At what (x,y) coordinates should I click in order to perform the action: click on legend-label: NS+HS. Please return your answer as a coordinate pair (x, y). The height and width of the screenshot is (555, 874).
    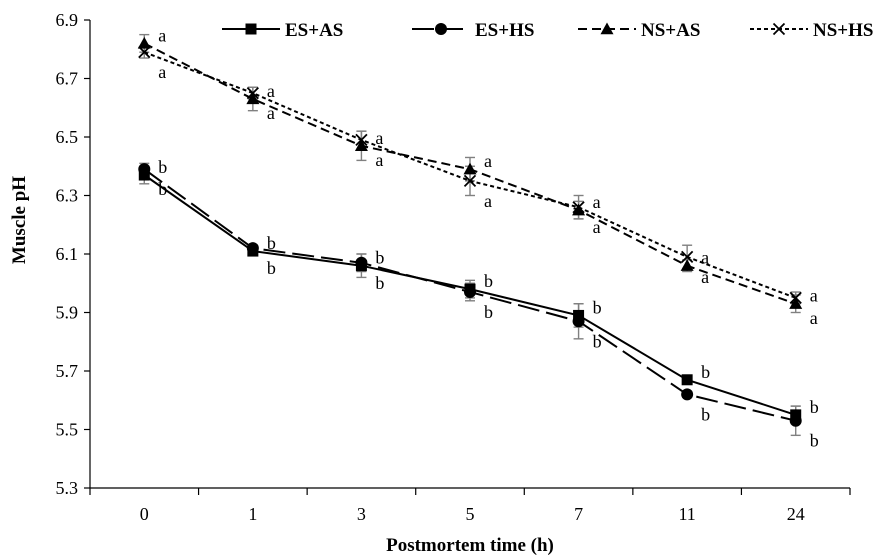
    Looking at the image, I should click on (843, 30).